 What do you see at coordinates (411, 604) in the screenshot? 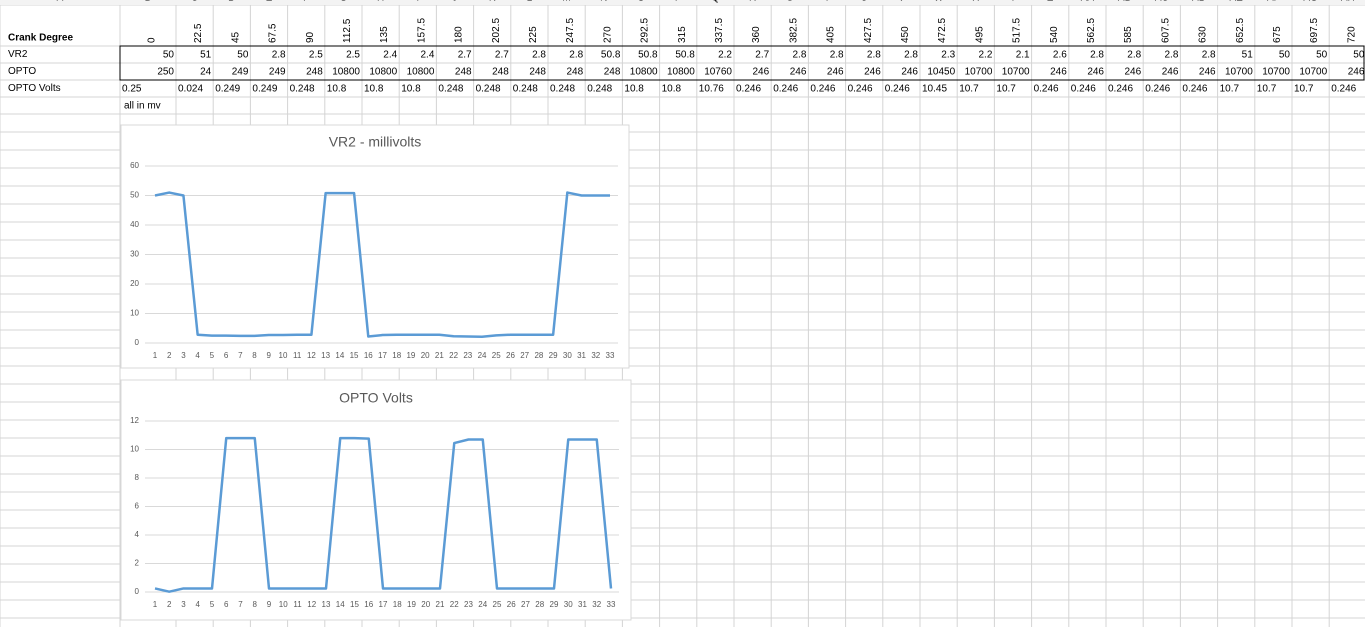
I see `x-tick-label: 19` at bounding box center [411, 604].